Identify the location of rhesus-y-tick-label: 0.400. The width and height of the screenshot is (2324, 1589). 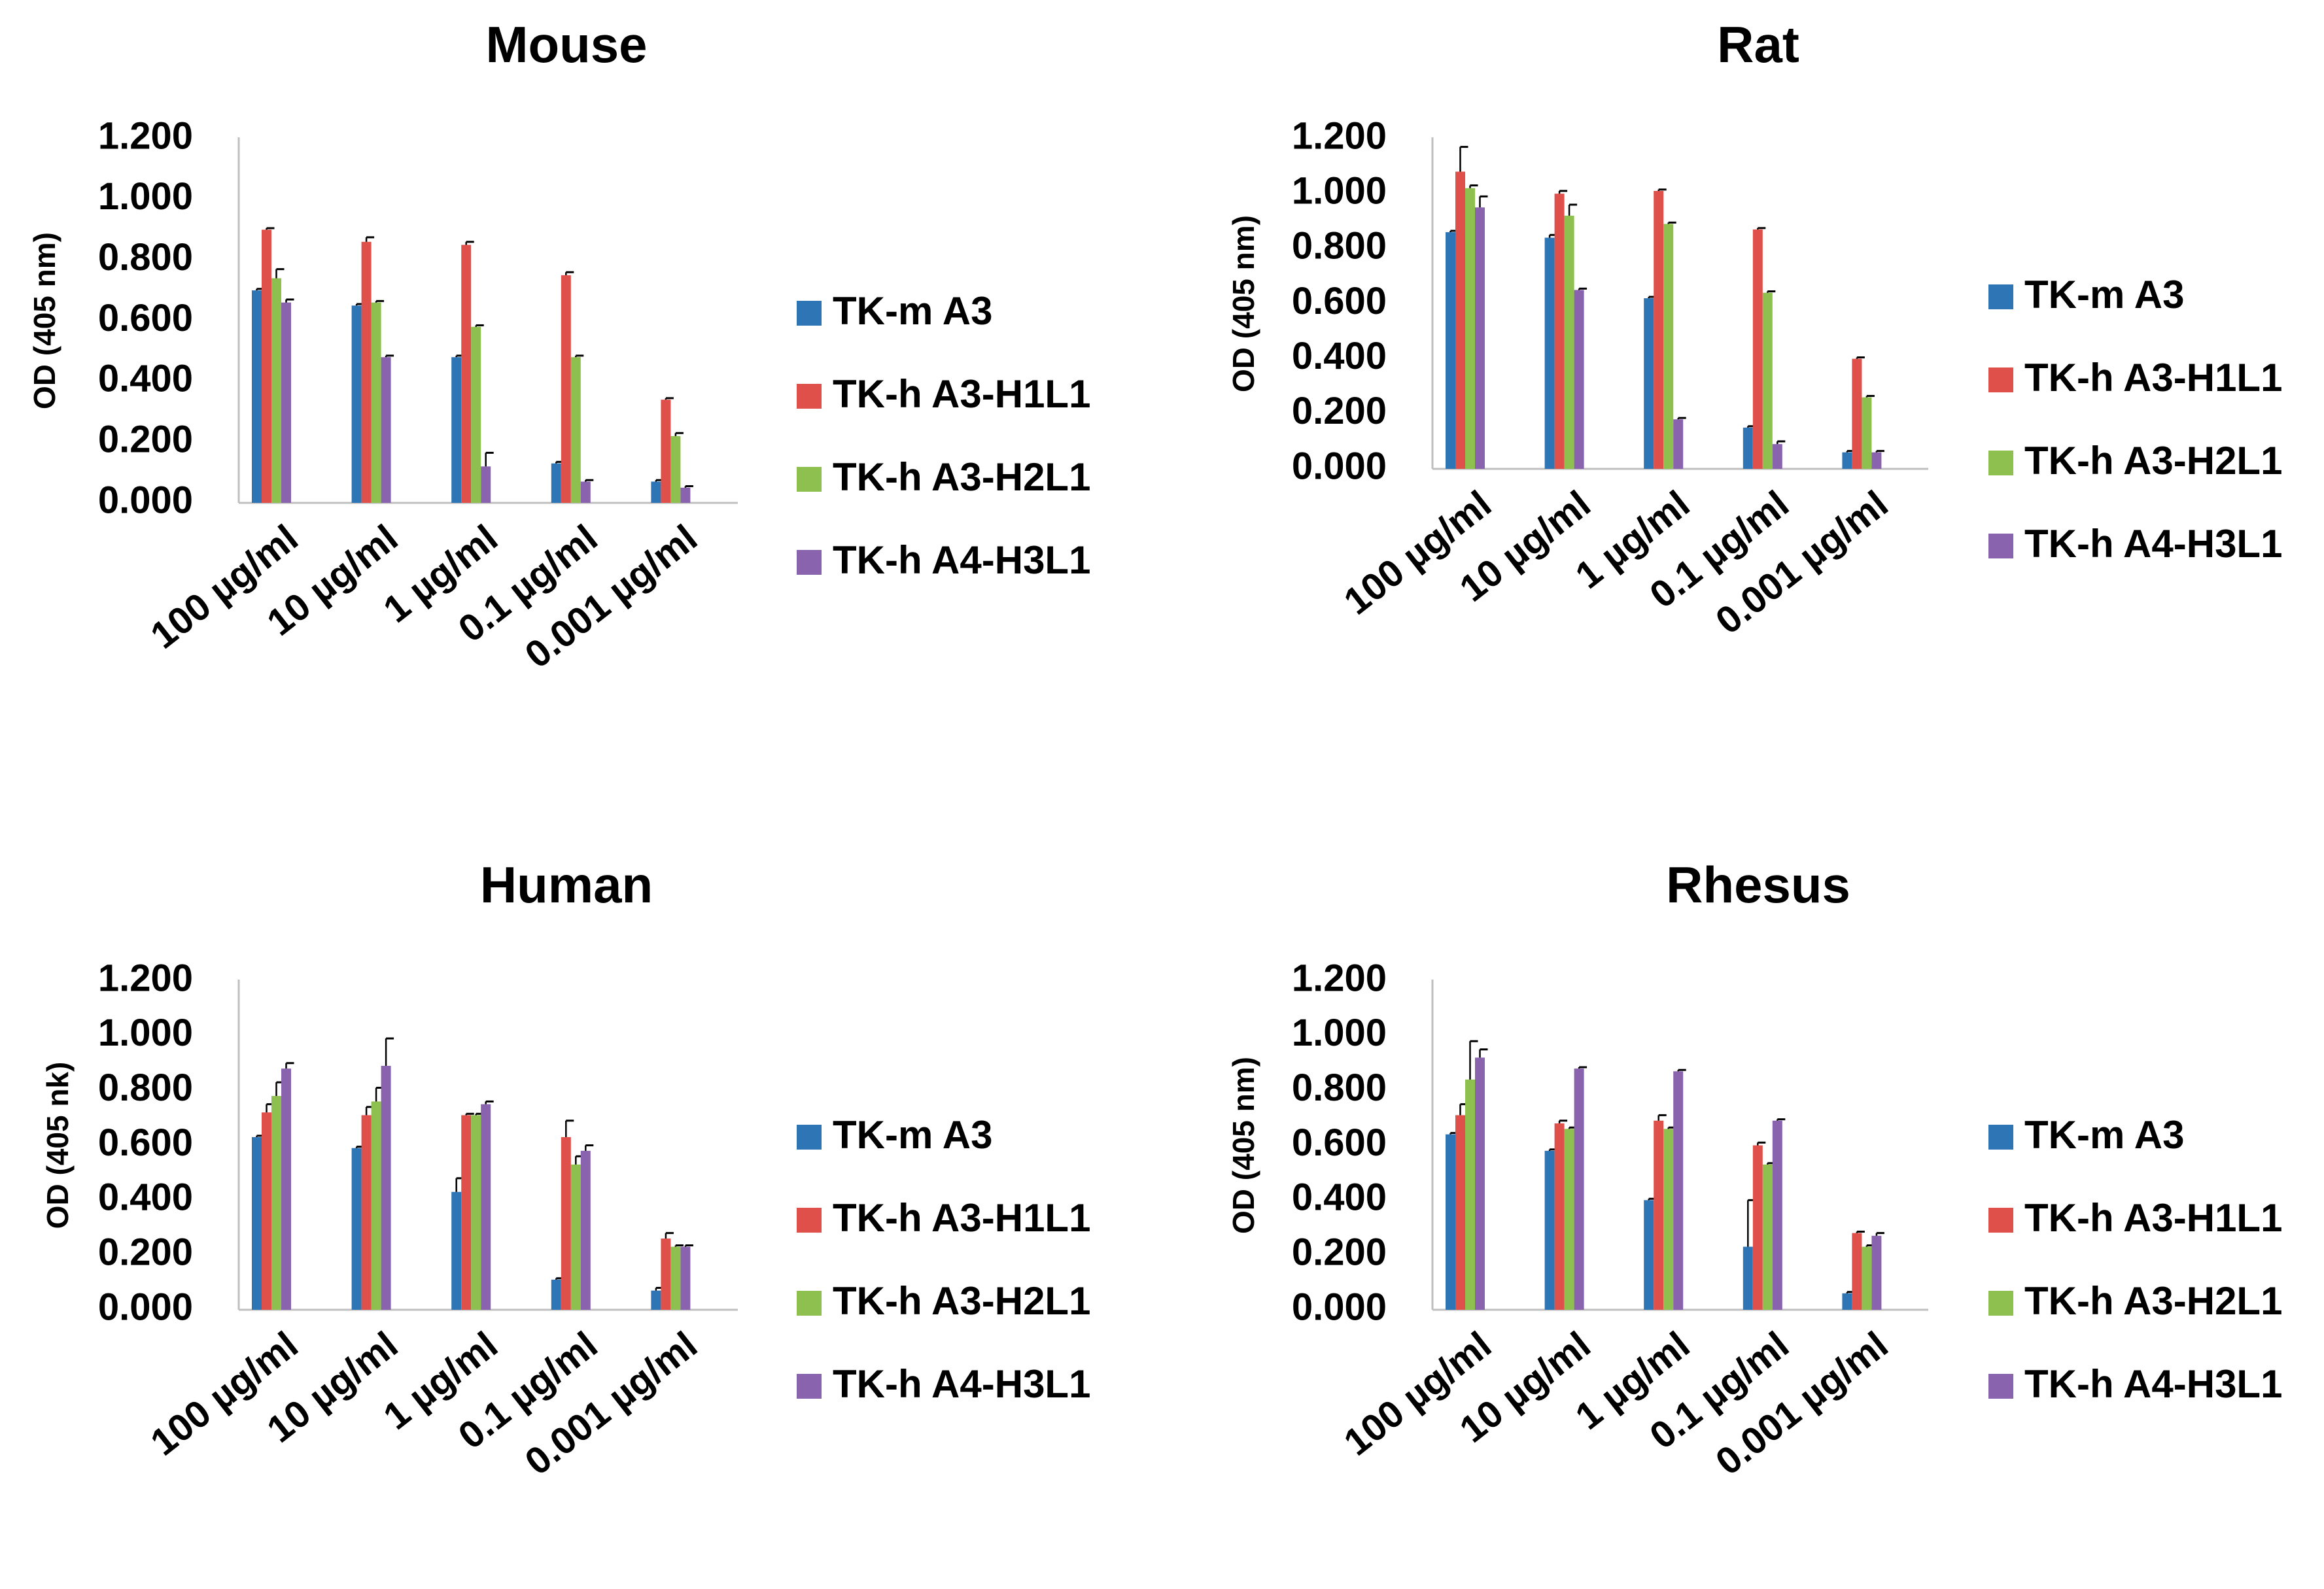
(1339, 1197).